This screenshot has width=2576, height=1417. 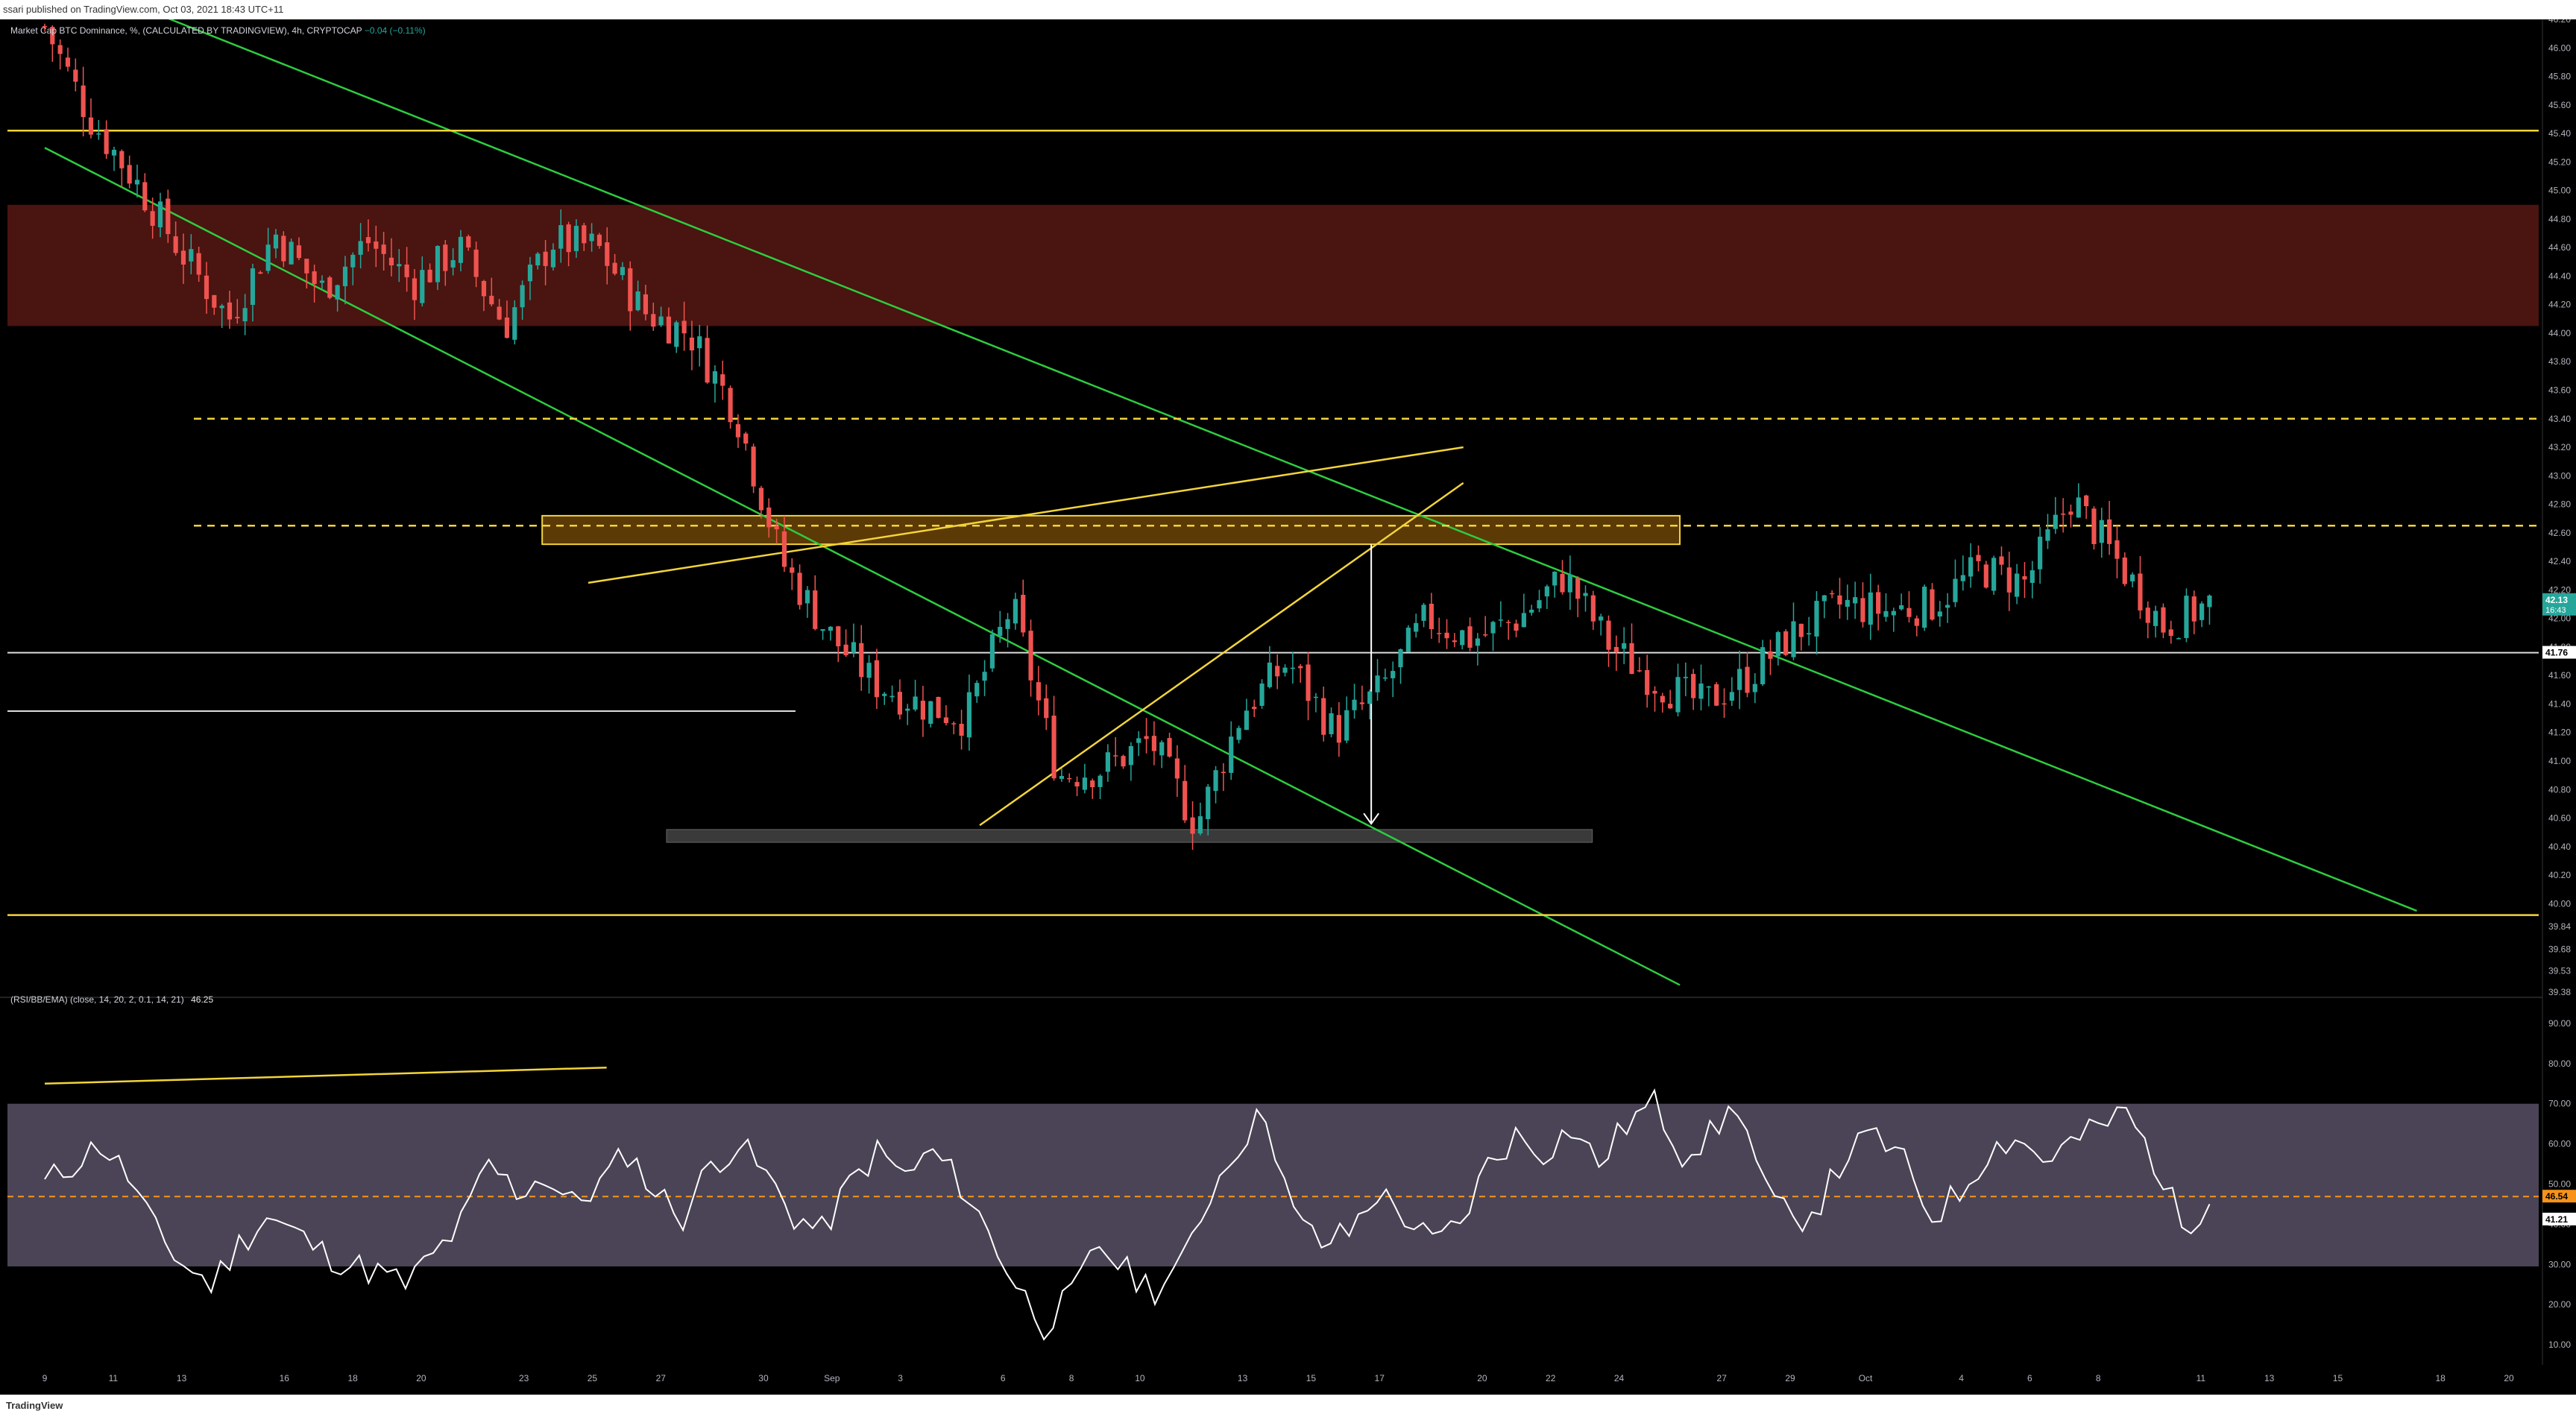 What do you see at coordinates (2556, 1220) in the screenshot?
I see `rsi-badge-value: 41.21` at bounding box center [2556, 1220].